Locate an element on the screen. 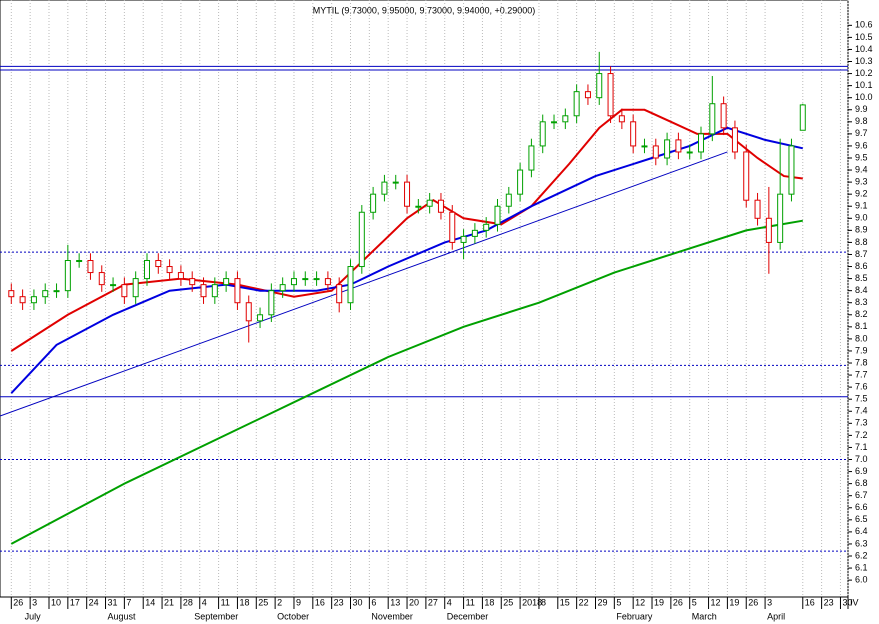  y-tick-label: 10.4 is located at coordinates (864, 49).